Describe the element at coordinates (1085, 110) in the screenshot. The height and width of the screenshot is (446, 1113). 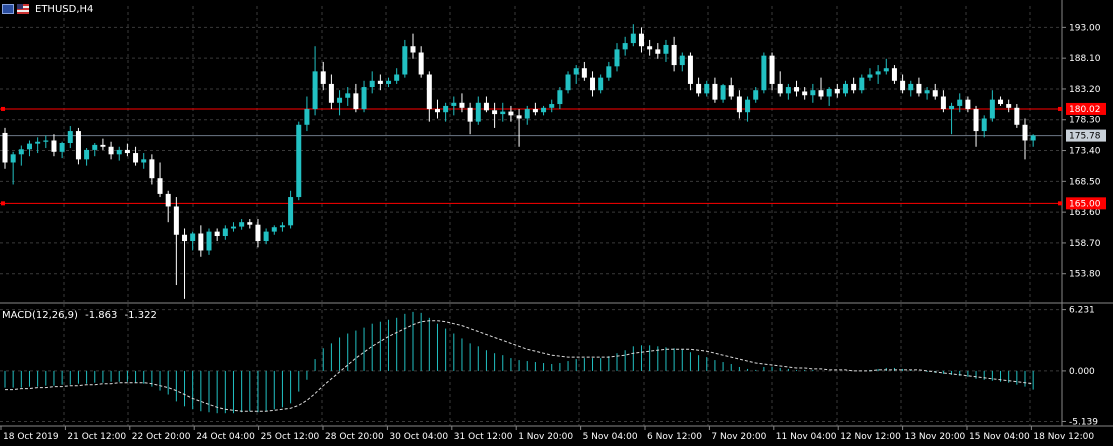
I see `level-price-label: 180.02` at that location.